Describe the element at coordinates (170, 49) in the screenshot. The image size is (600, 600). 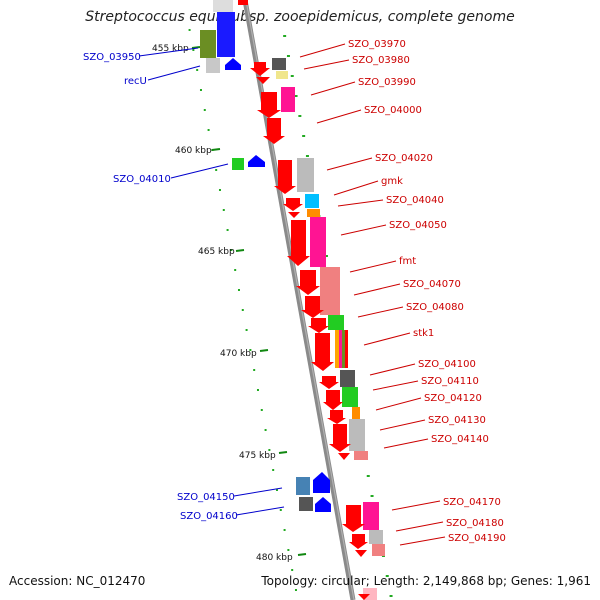
I see `tick-label-455: 455 kbp` at that location.